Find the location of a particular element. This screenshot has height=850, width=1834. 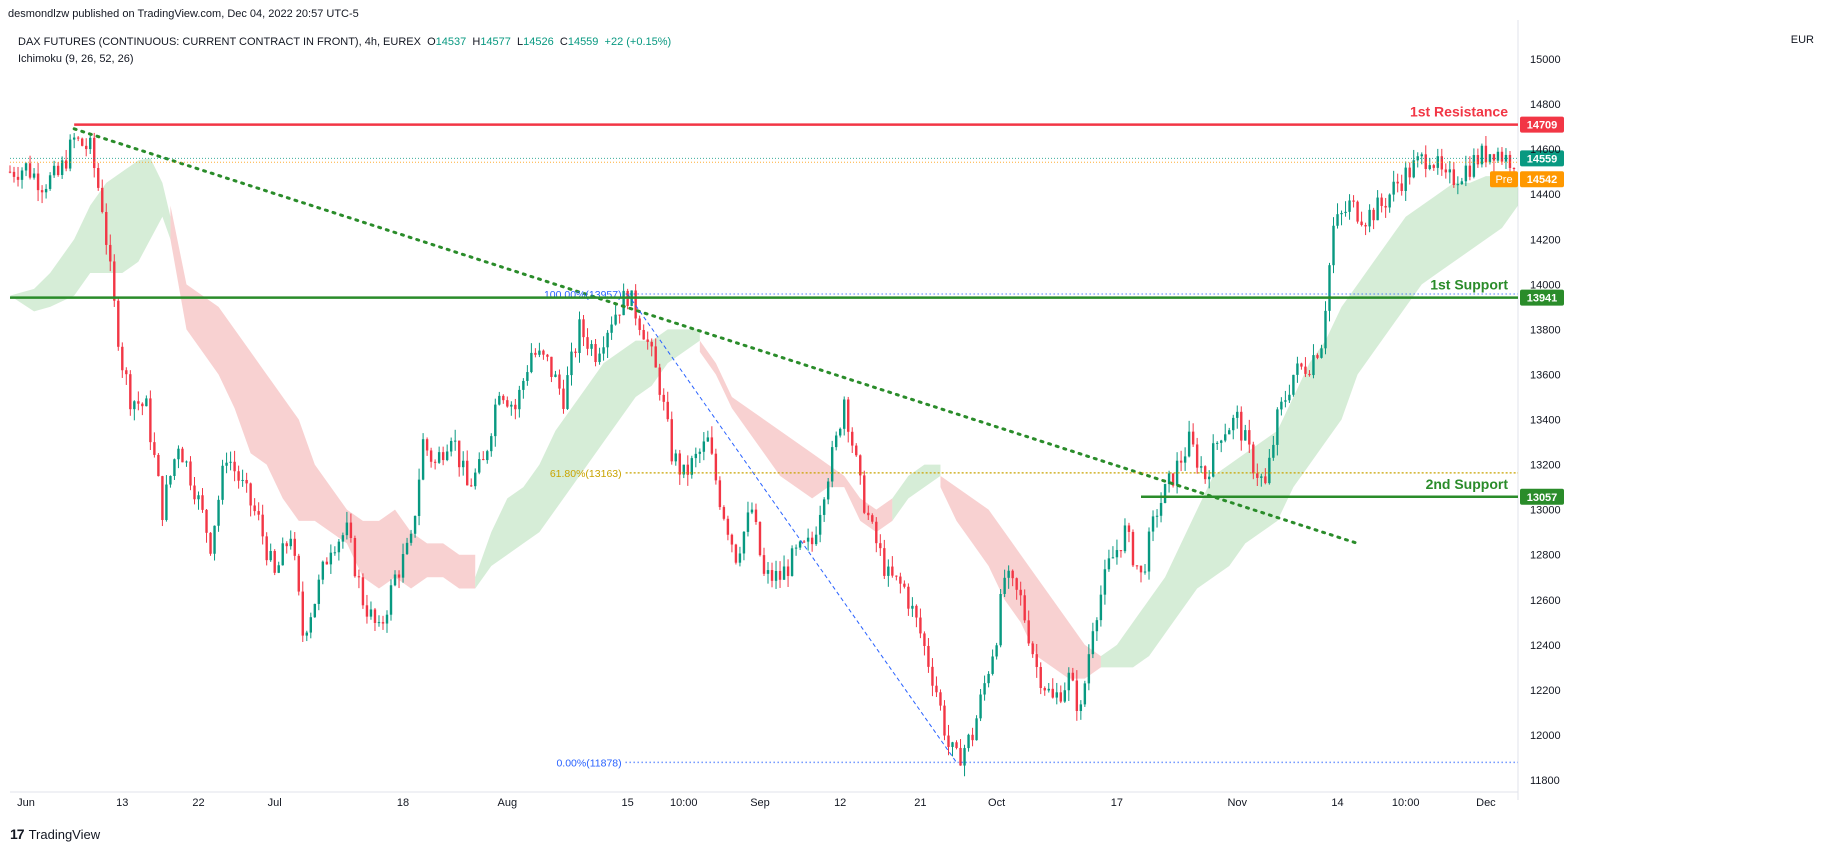

tradingview-brand: 17 TradingView is located at coordinates (55, 834).